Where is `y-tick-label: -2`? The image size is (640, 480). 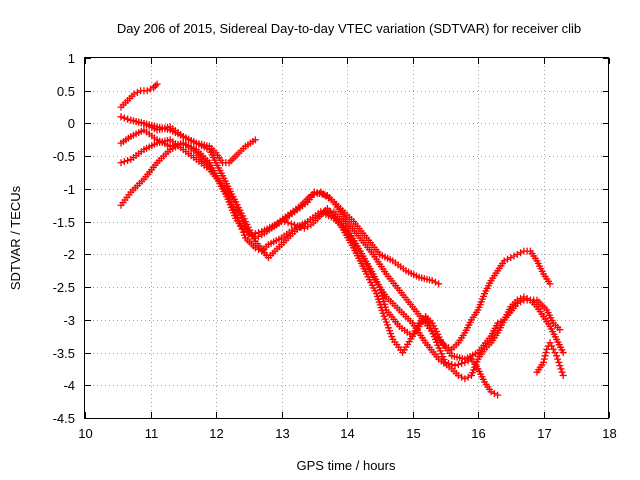
y-tick-label: -2 is located at coordinates (69, 254).